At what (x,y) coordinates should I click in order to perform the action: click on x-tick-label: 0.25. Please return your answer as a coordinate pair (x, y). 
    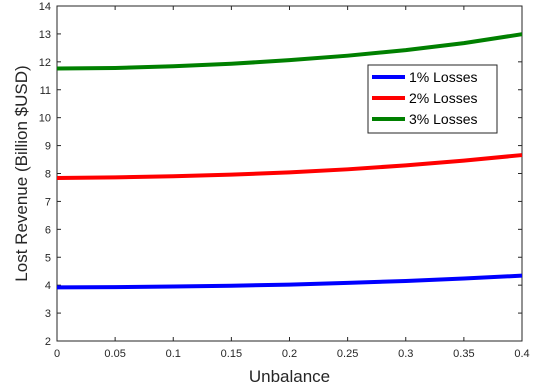
    Looking at the image, I should click on (347, 354).